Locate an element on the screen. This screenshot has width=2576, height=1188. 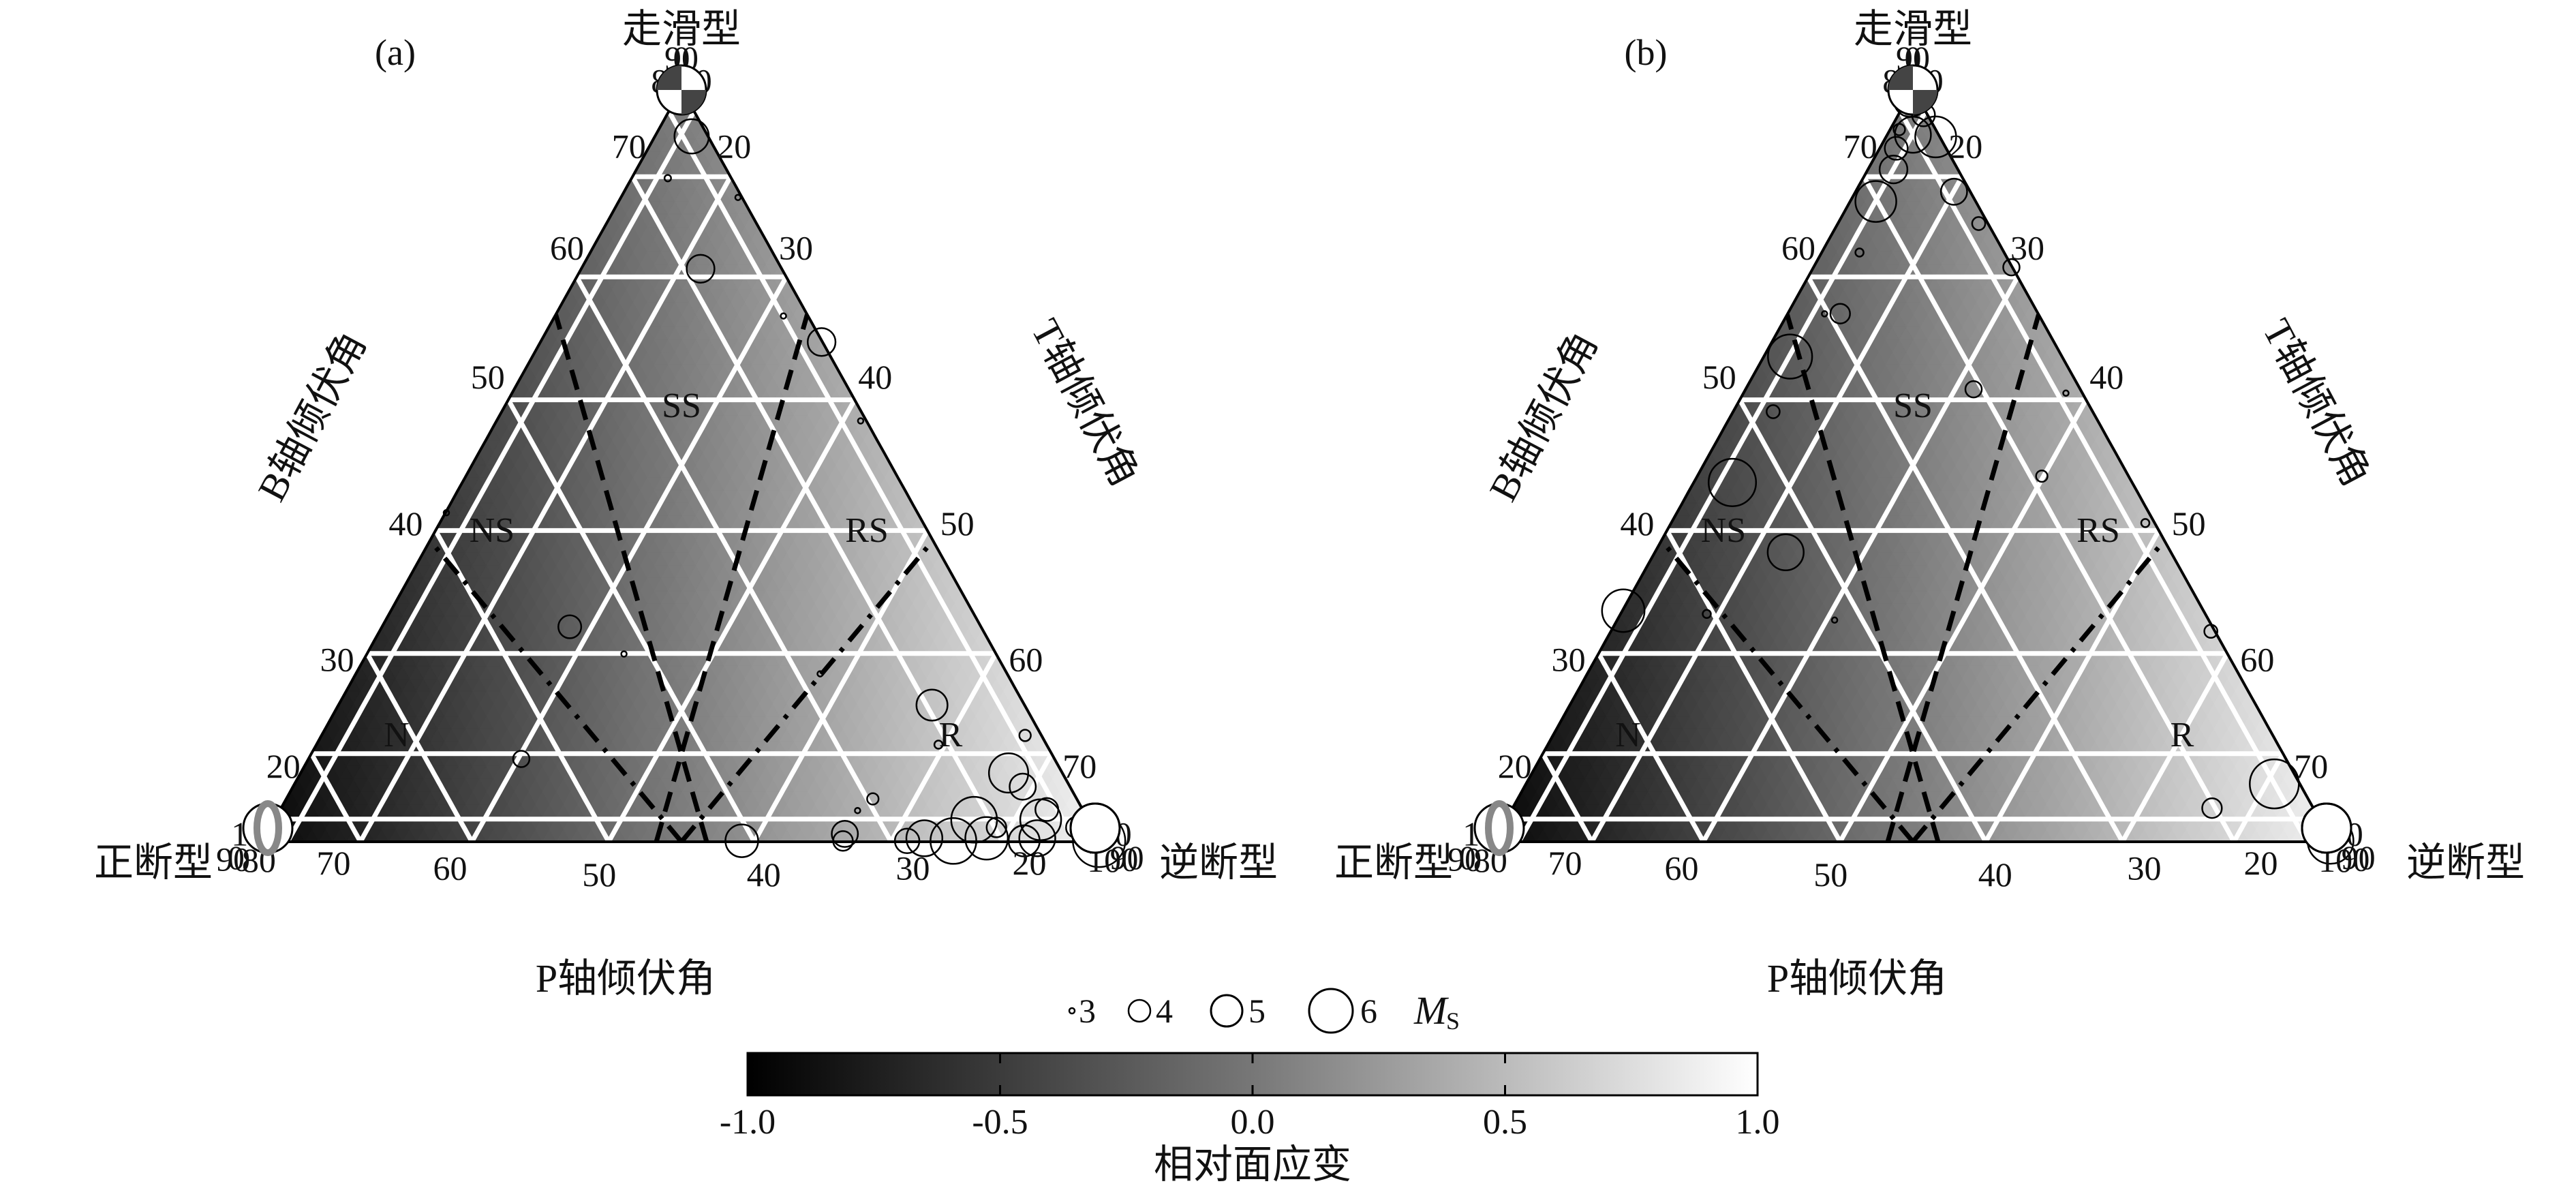
normal-beachball is located at coordinates (268, 828).